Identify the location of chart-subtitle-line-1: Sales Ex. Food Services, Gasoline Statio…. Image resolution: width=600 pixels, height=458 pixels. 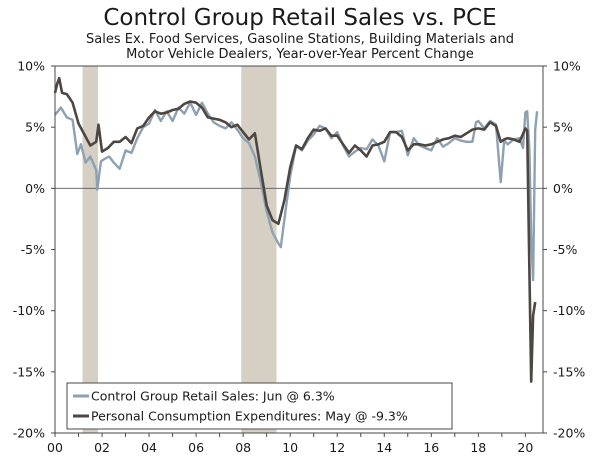
(300, 39).